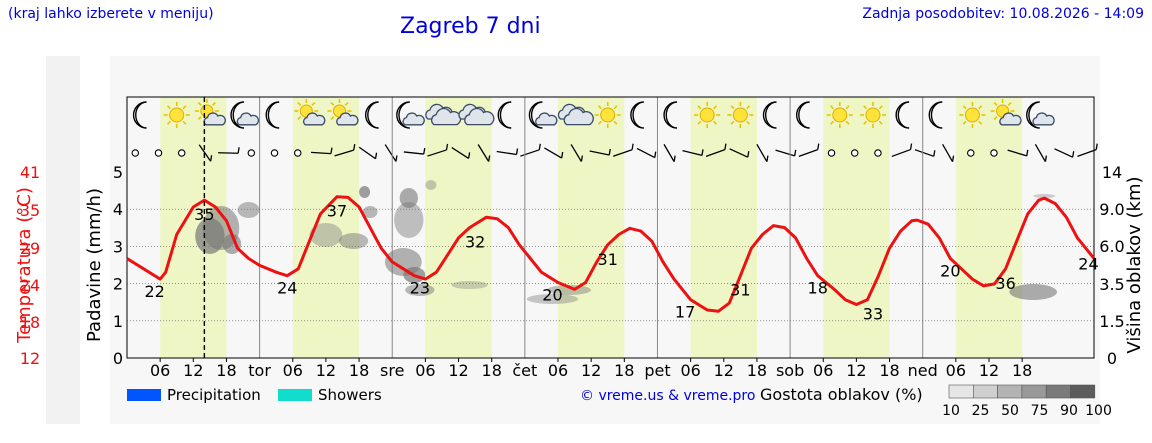 The image size is (1152, 443). Describe the element at coordinates (30, 285) in the screenshot. I see `temperature-tick-label: 24` at that location.